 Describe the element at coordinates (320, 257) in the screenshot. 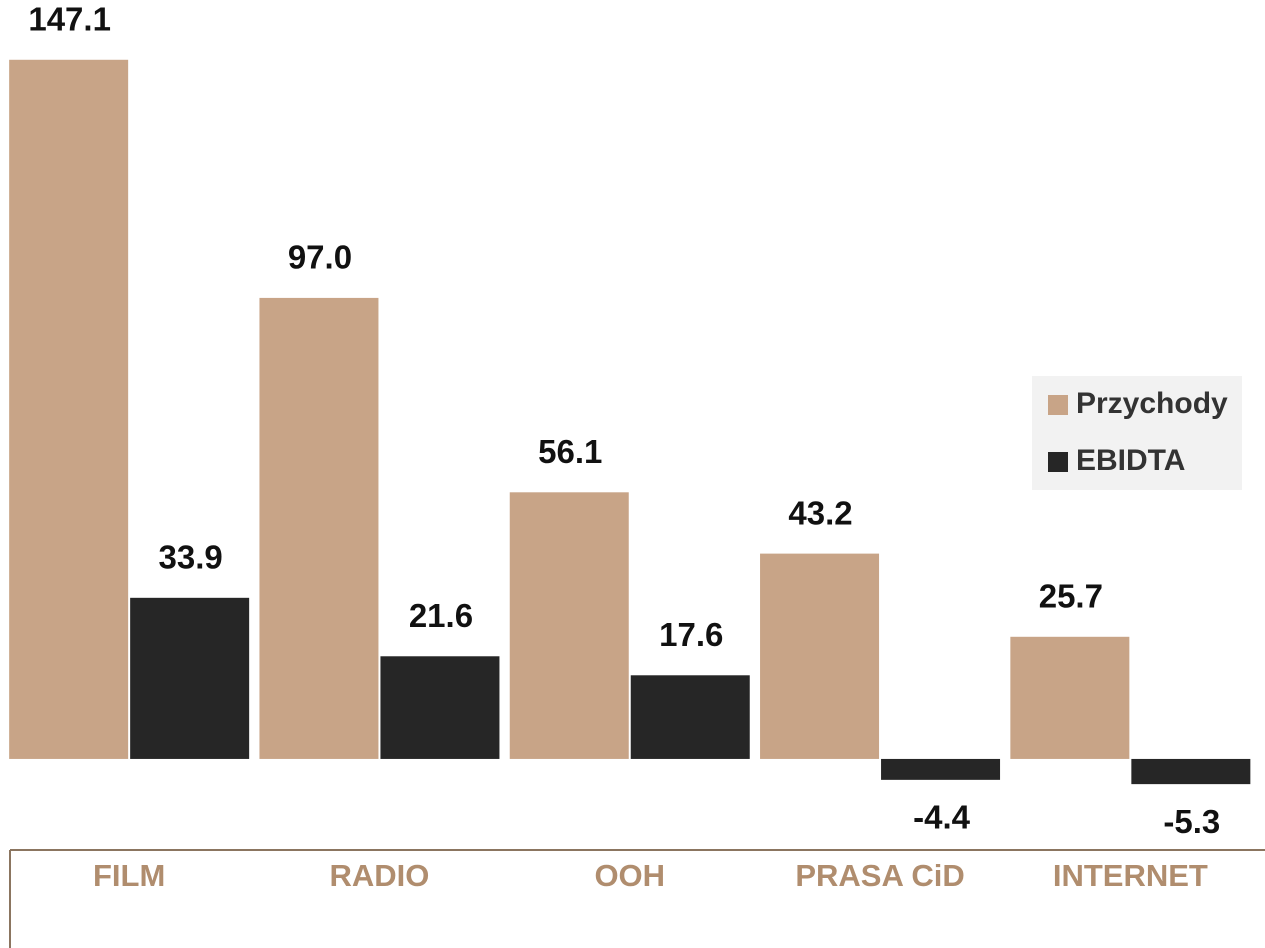

I see `data-label: 97.0` at that location.